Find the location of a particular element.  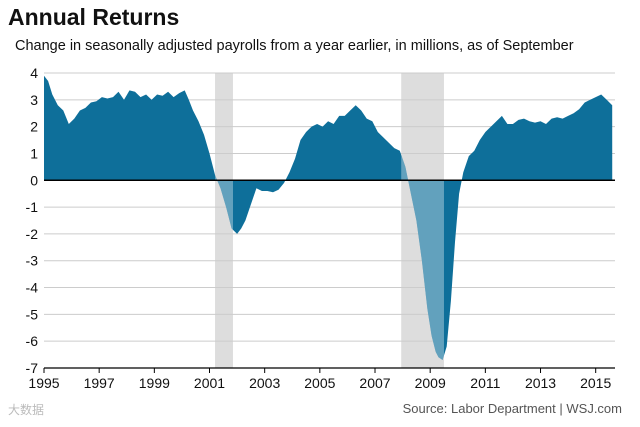

x-tick-label: 2013 is located at coordinates (540, 383).